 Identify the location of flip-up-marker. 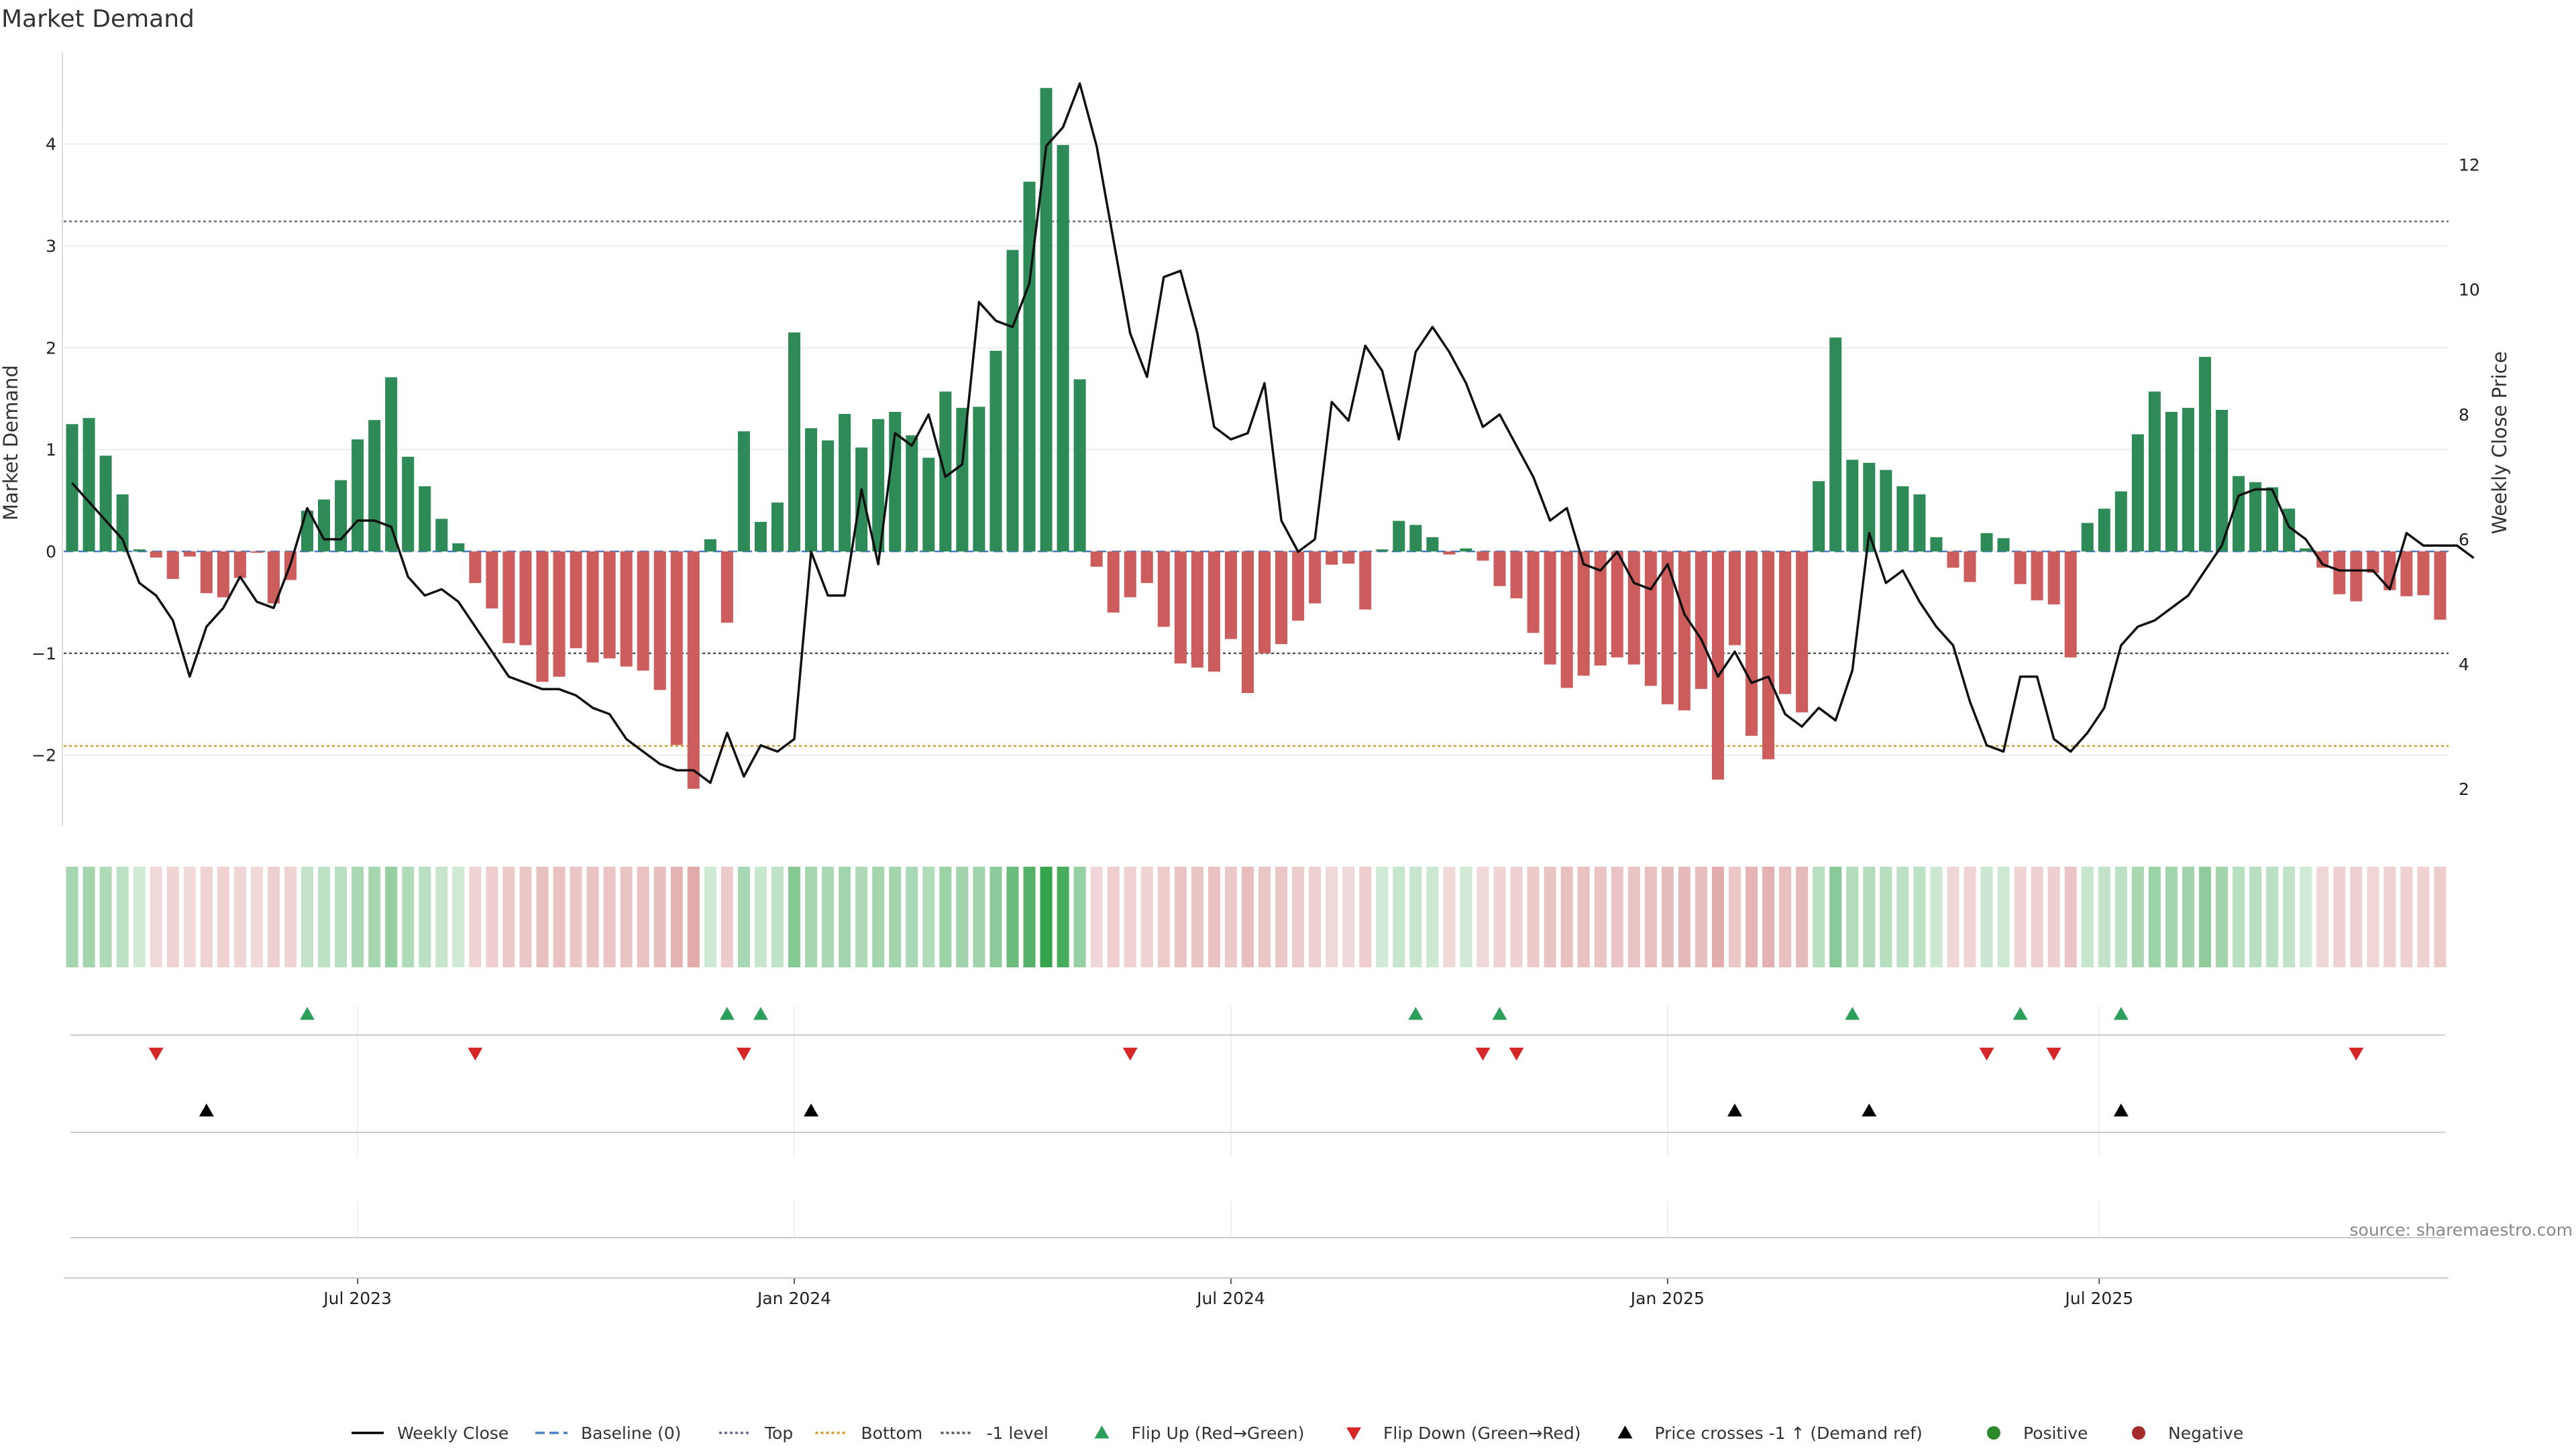
(1416, 1013).